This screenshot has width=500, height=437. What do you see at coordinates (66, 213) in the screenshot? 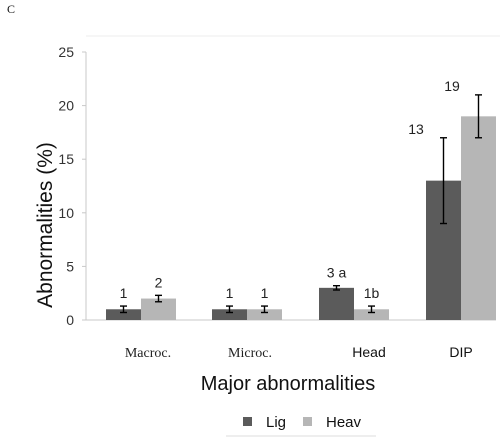
I see `y-tick-label: 10` at bounding box center [66, 213].